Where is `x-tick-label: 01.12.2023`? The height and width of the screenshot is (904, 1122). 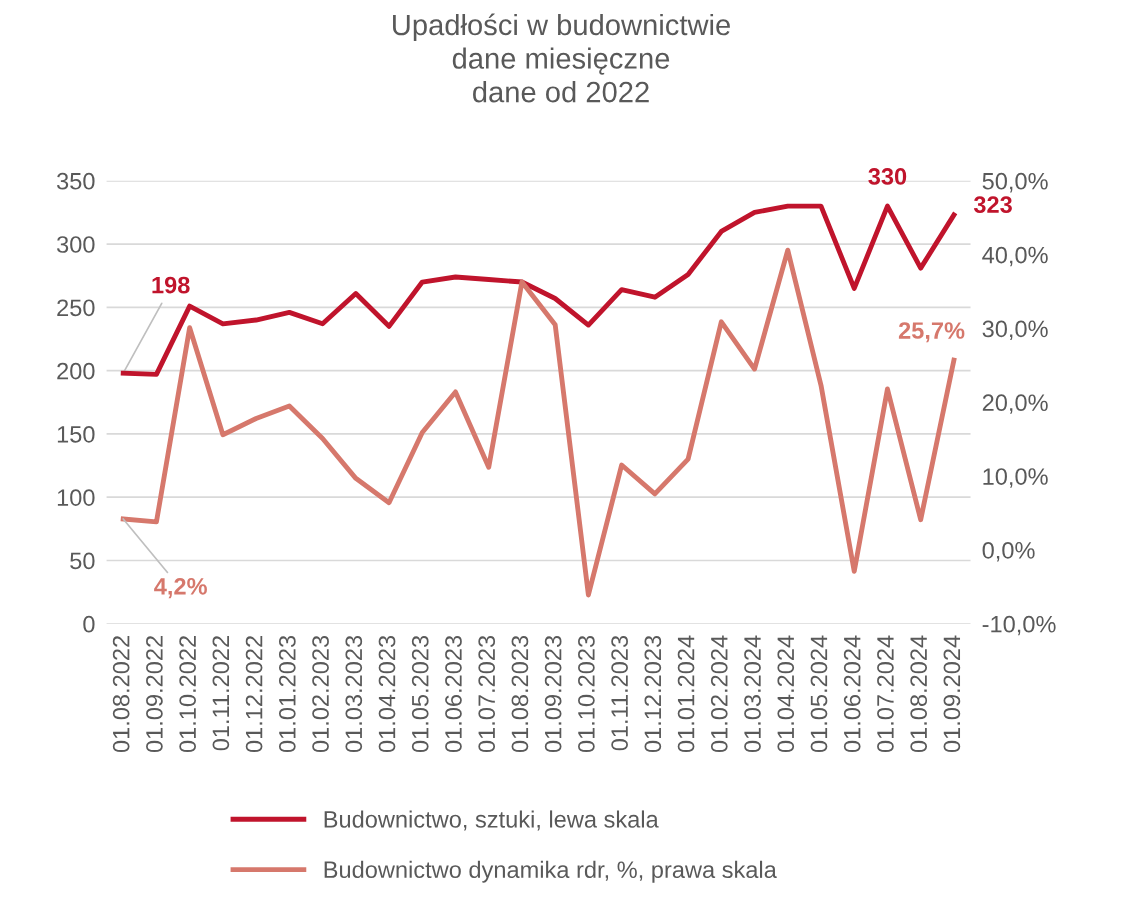 x-tick-label: 01.12.2023 is located at coordinates (653, 694).